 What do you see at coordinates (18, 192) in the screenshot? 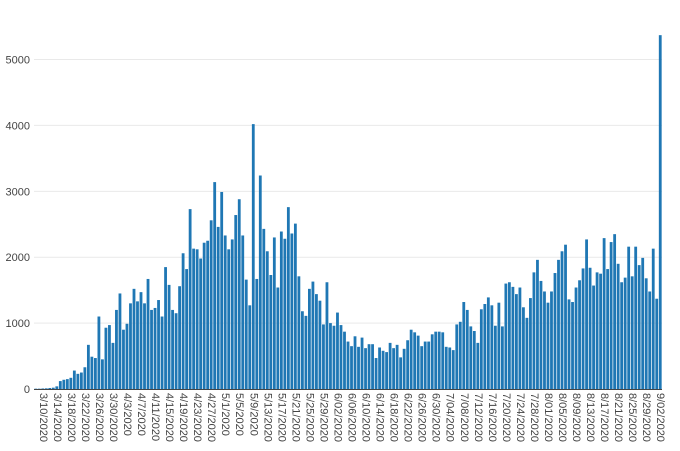
I see `y-tick-label: 3000` at bounding box center [18, 192].